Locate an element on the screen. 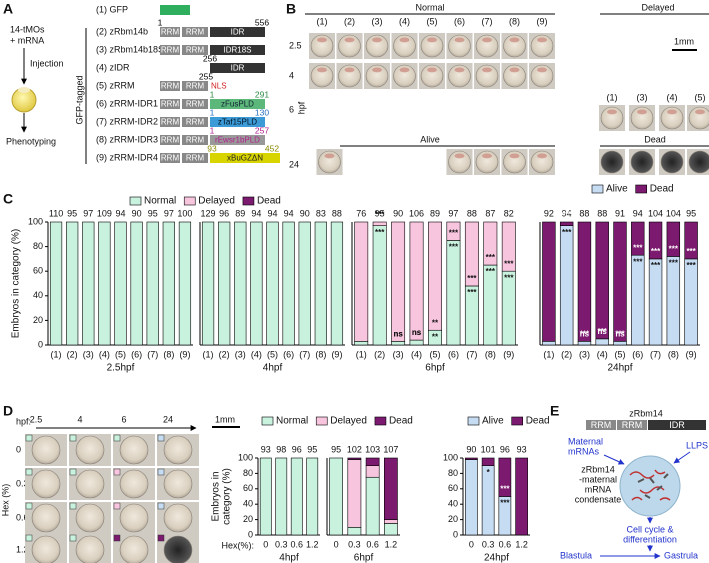 The image size is (709, 563). x-tick-label: (2) is located at coordinates (224, 354).